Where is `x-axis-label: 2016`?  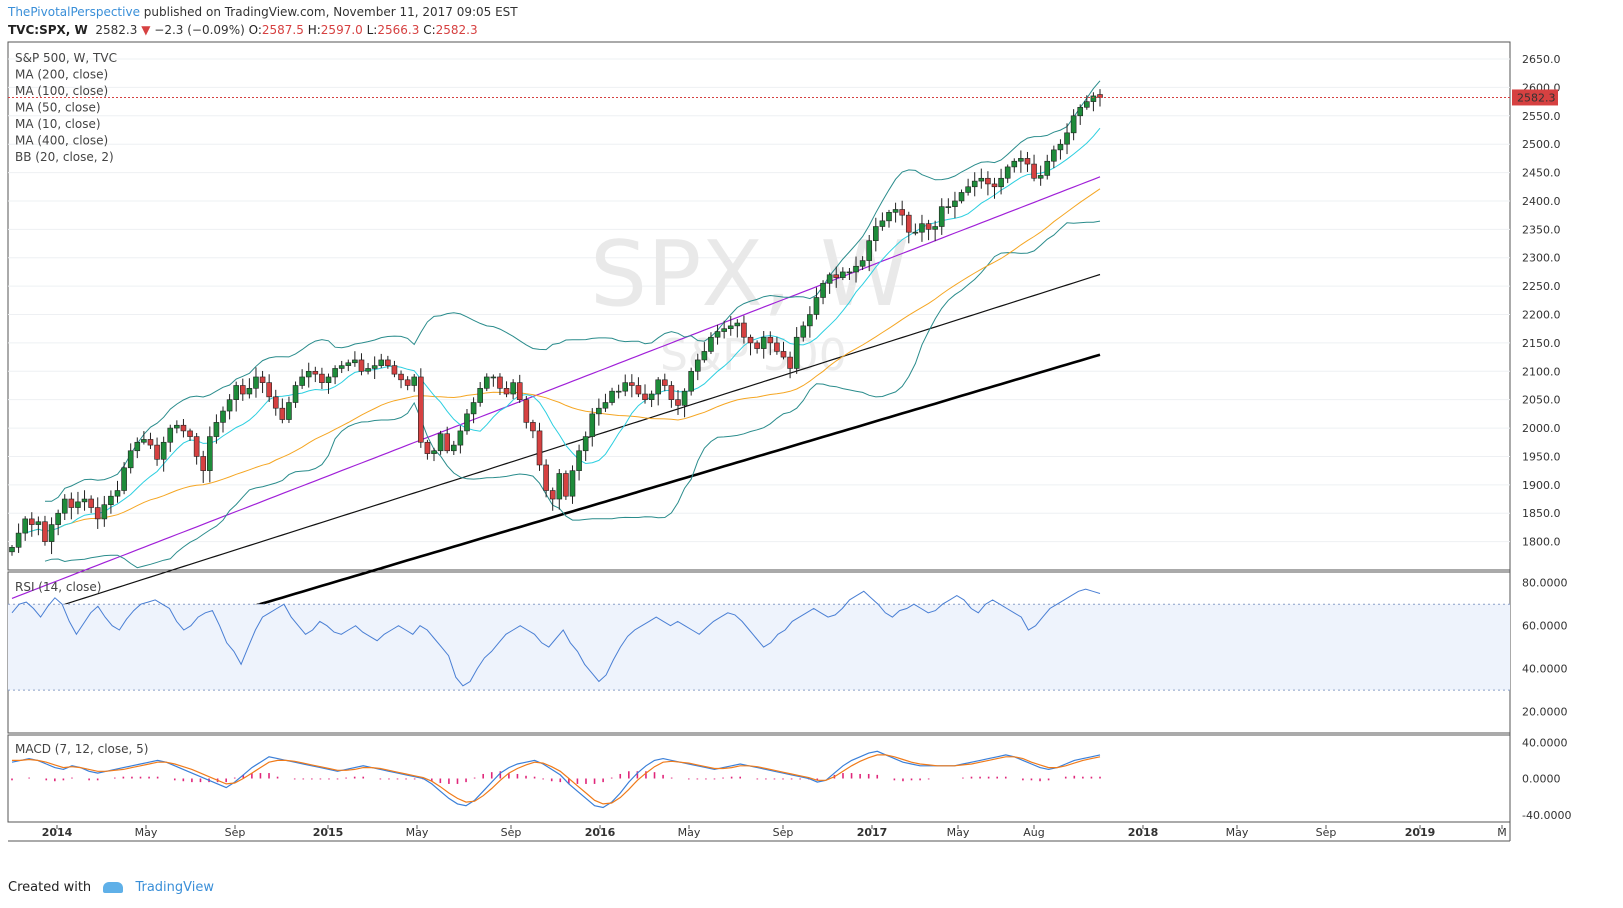
x-axis-label: 2016 is located at coordinates (600, 832).